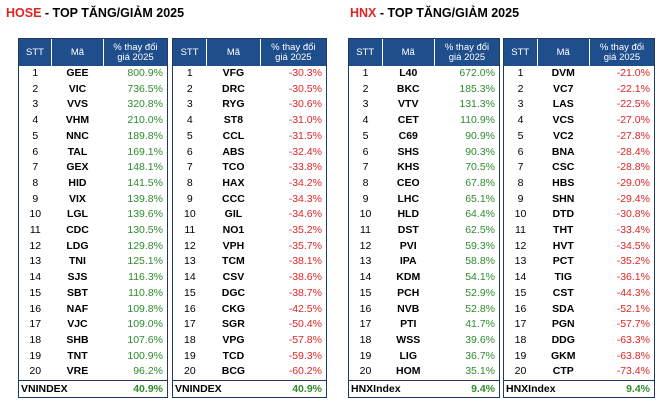 Image resolution: width=662 pixels, height=400 pixels. Describe the element at coordinates (633, 135) in the screenshot. I see `row-change: -27.8%` at that location.